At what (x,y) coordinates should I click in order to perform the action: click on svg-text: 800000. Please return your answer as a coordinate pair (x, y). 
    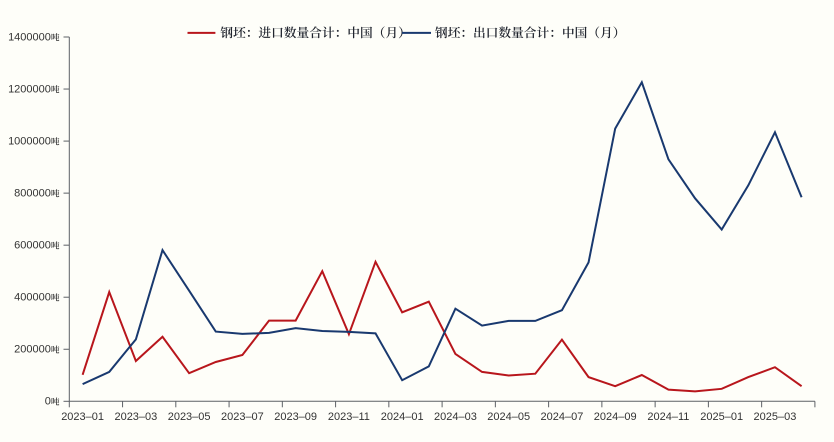
    Looking at the image, I should click on (32, 194).